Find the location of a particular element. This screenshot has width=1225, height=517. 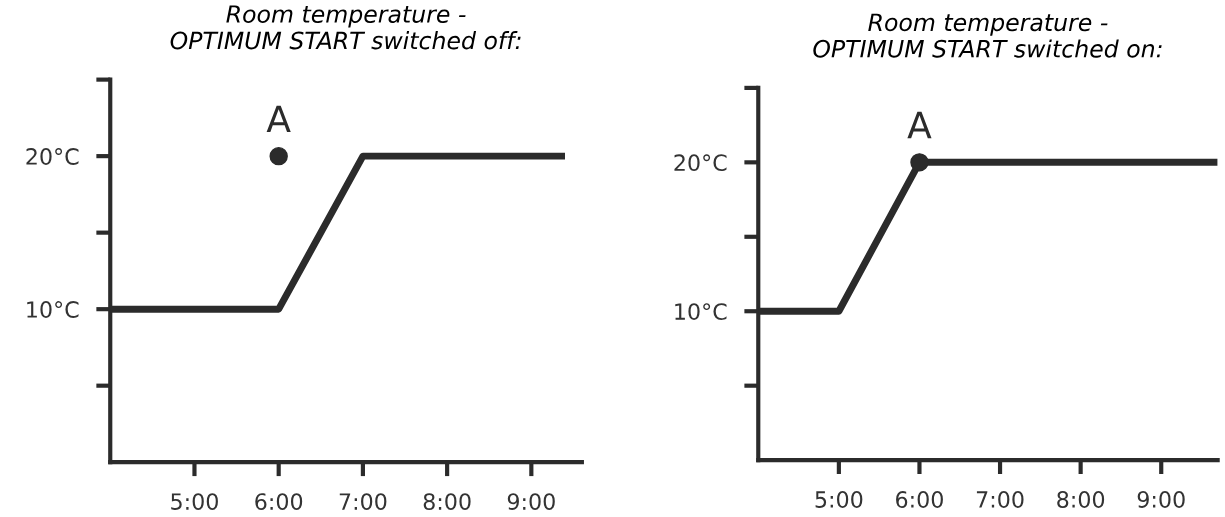

chart-title: Room temperature - OPTIMUM START switched off: is located at coordinates (345, 27).